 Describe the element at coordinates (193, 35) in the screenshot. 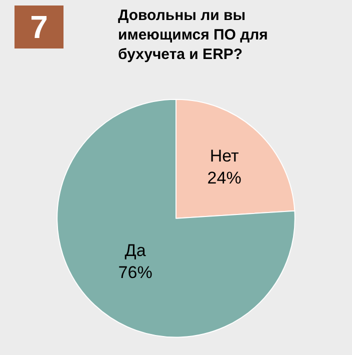

I see `chart-title: Довольны ли вы имеющимся ПО для бухучета и ERP?` at that location.